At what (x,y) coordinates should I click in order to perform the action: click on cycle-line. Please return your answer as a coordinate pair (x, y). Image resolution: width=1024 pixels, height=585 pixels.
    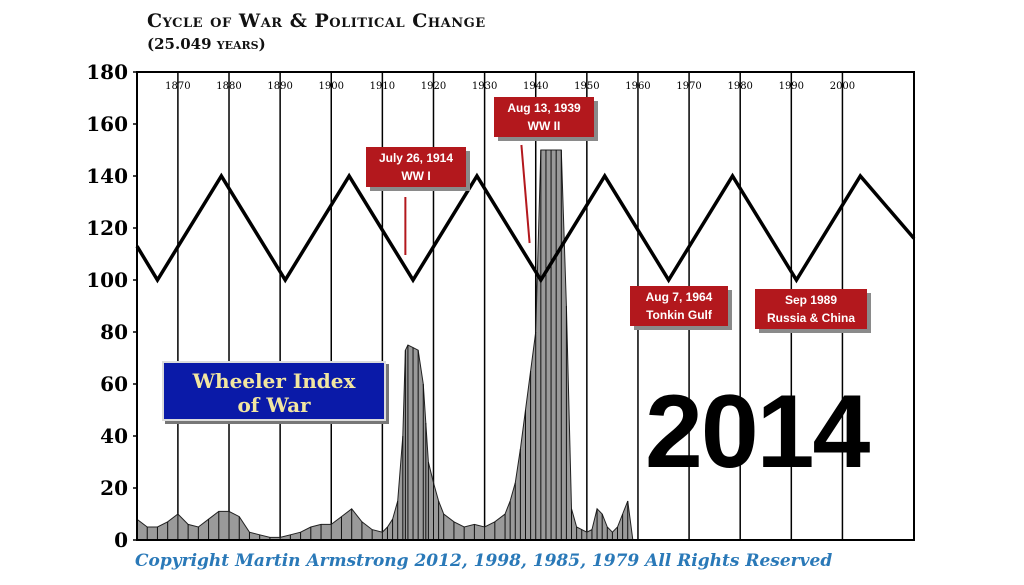
    Looking at the image, I should click on (525, 228).